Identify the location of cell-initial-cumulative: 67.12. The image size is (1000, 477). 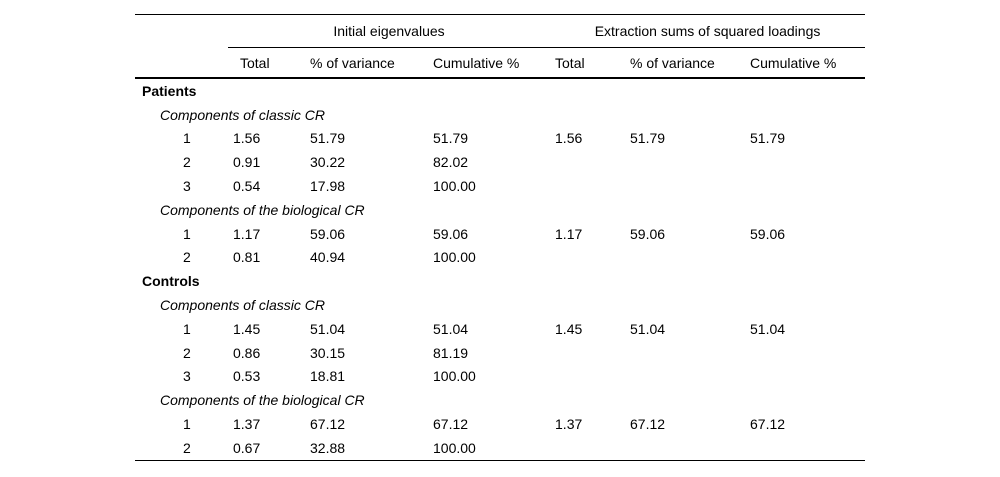
(451, 424).